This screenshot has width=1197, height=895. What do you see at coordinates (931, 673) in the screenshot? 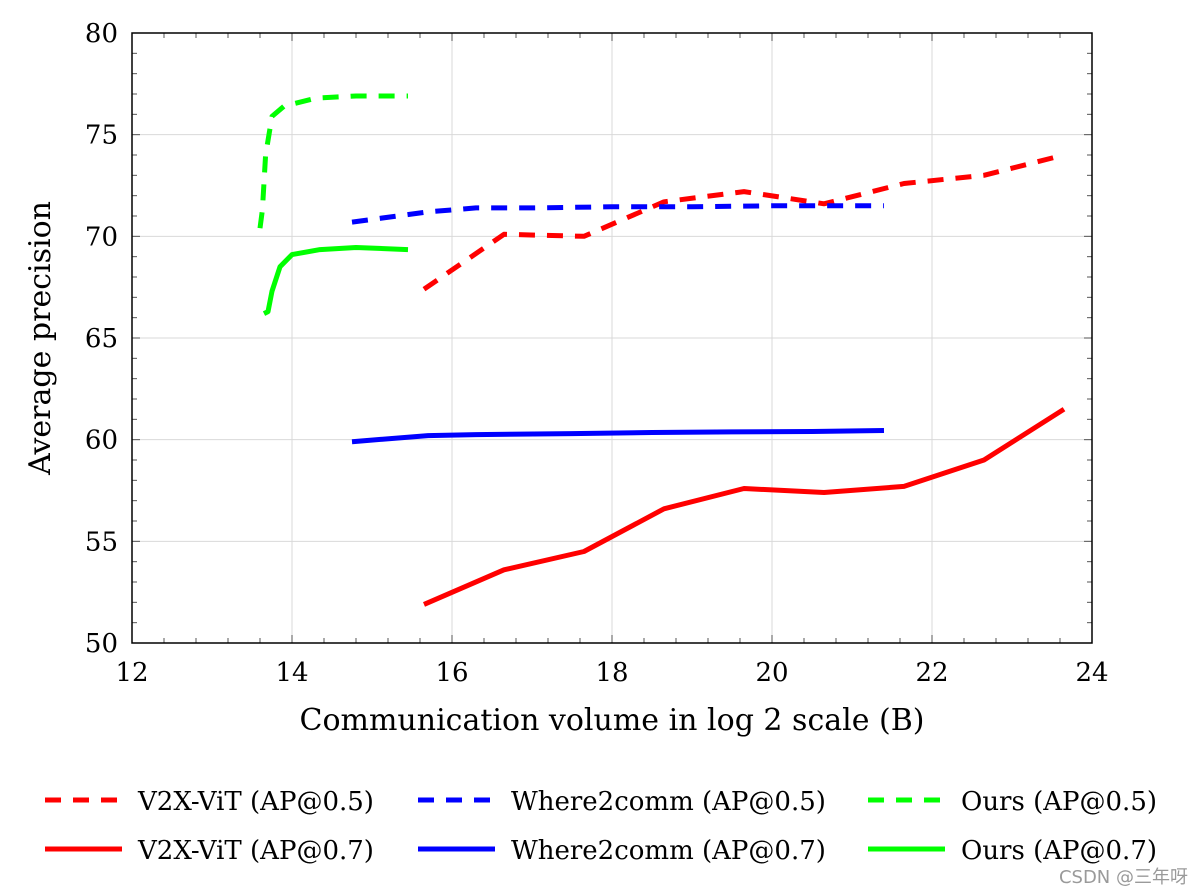
I see `x-tick-label: 22` at bounding box center [931, 673].